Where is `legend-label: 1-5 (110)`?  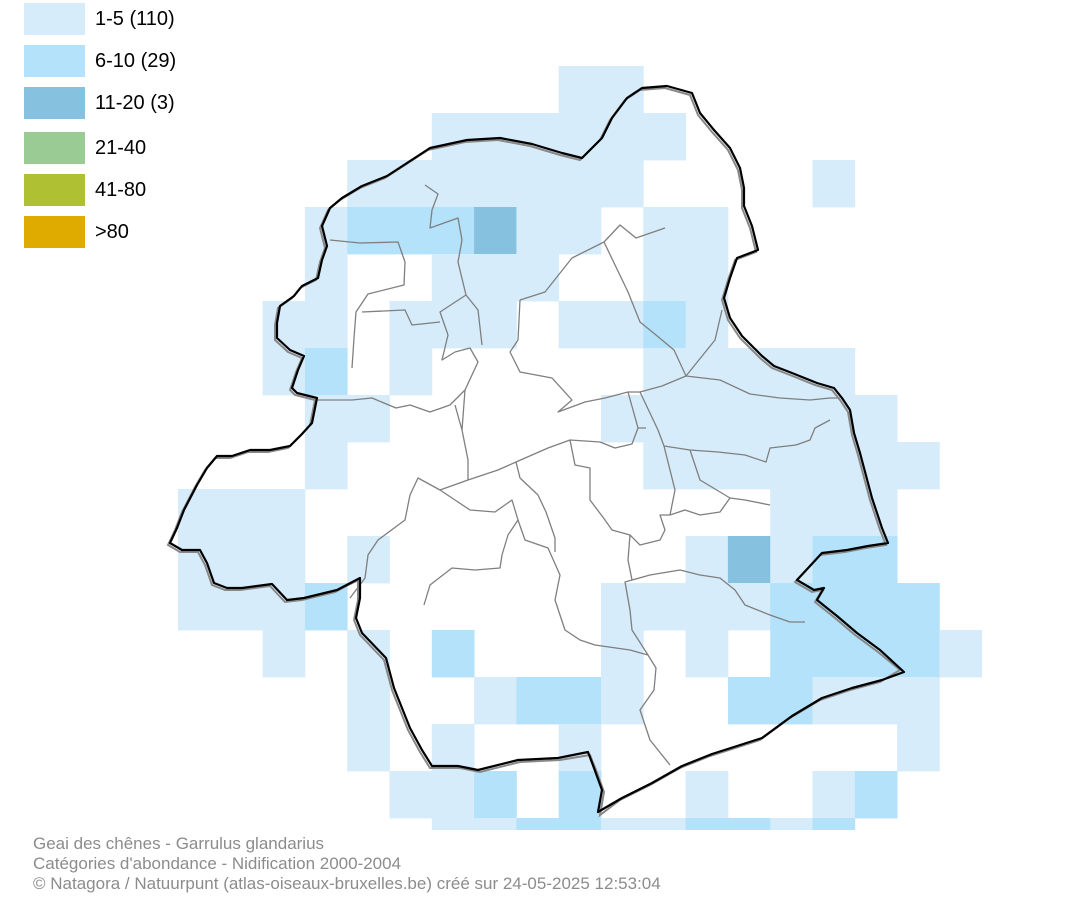
legend-label: 1-5 (110) is located at coordinates (135, 19).